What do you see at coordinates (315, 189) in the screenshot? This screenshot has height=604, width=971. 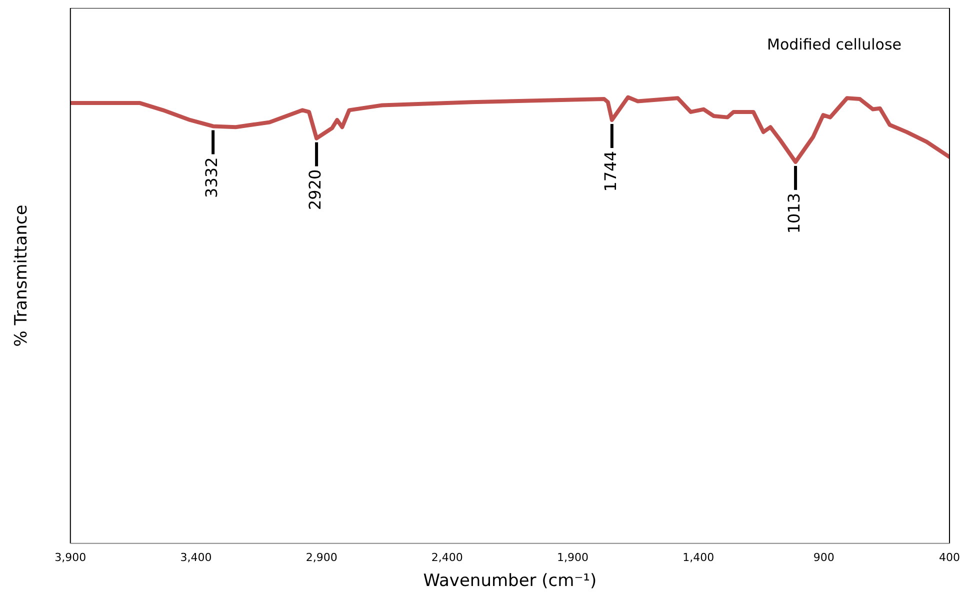 I see `annotation: 2920` at bounding box center [315, 189].